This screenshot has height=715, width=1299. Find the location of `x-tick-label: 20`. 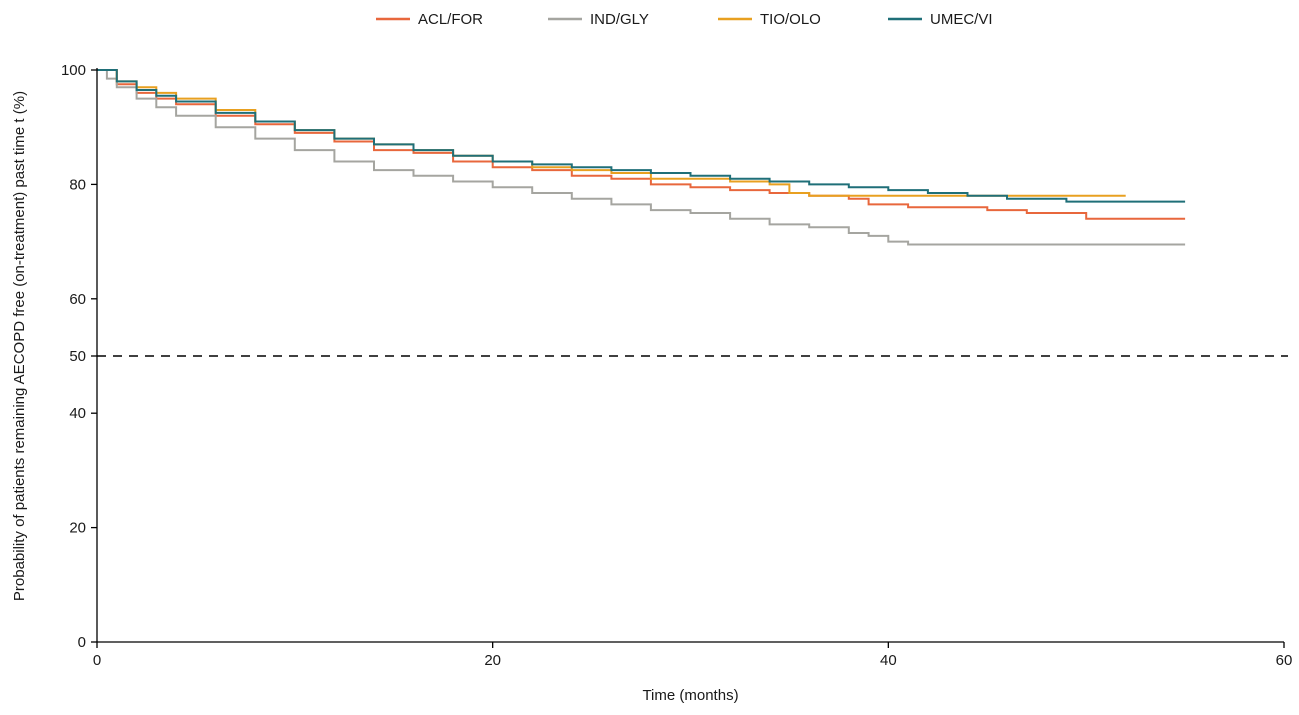

x-tick-label: 20 is located at coordinates (492, 660).